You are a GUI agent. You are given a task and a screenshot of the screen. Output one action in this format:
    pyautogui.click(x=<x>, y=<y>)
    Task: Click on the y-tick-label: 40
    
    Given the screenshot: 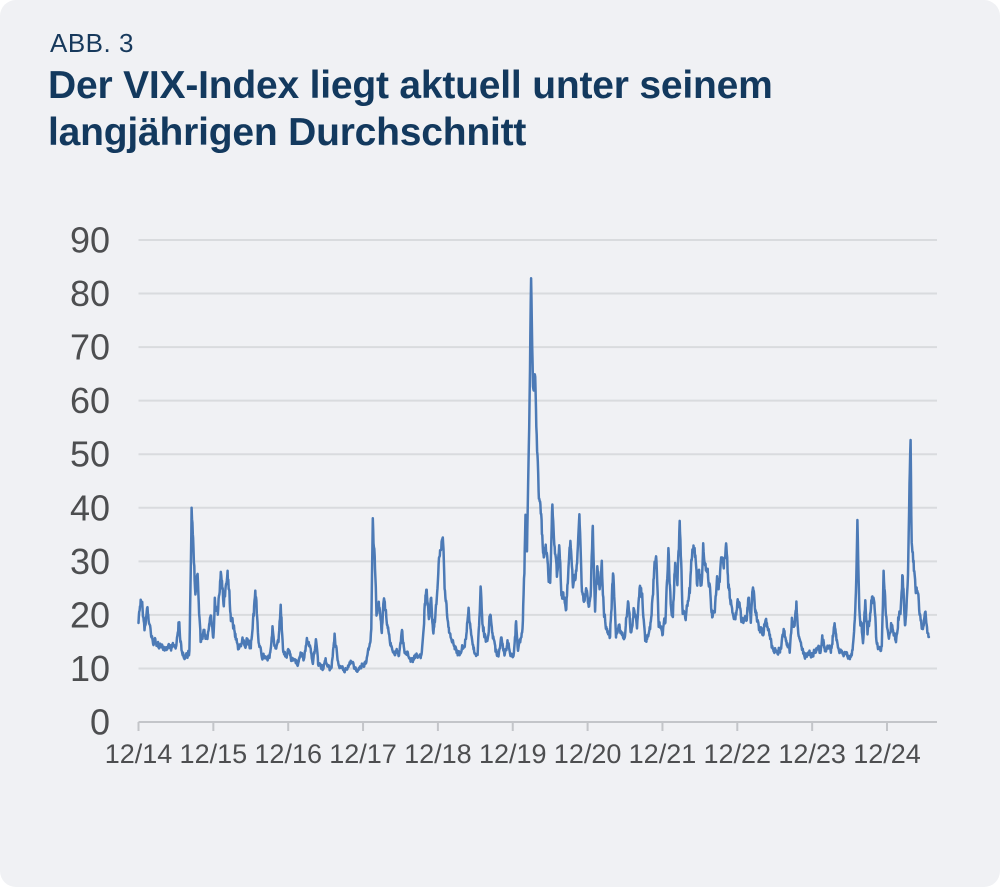 What is the action you would take?
    pyautogui.click(x=90, y=507)
    